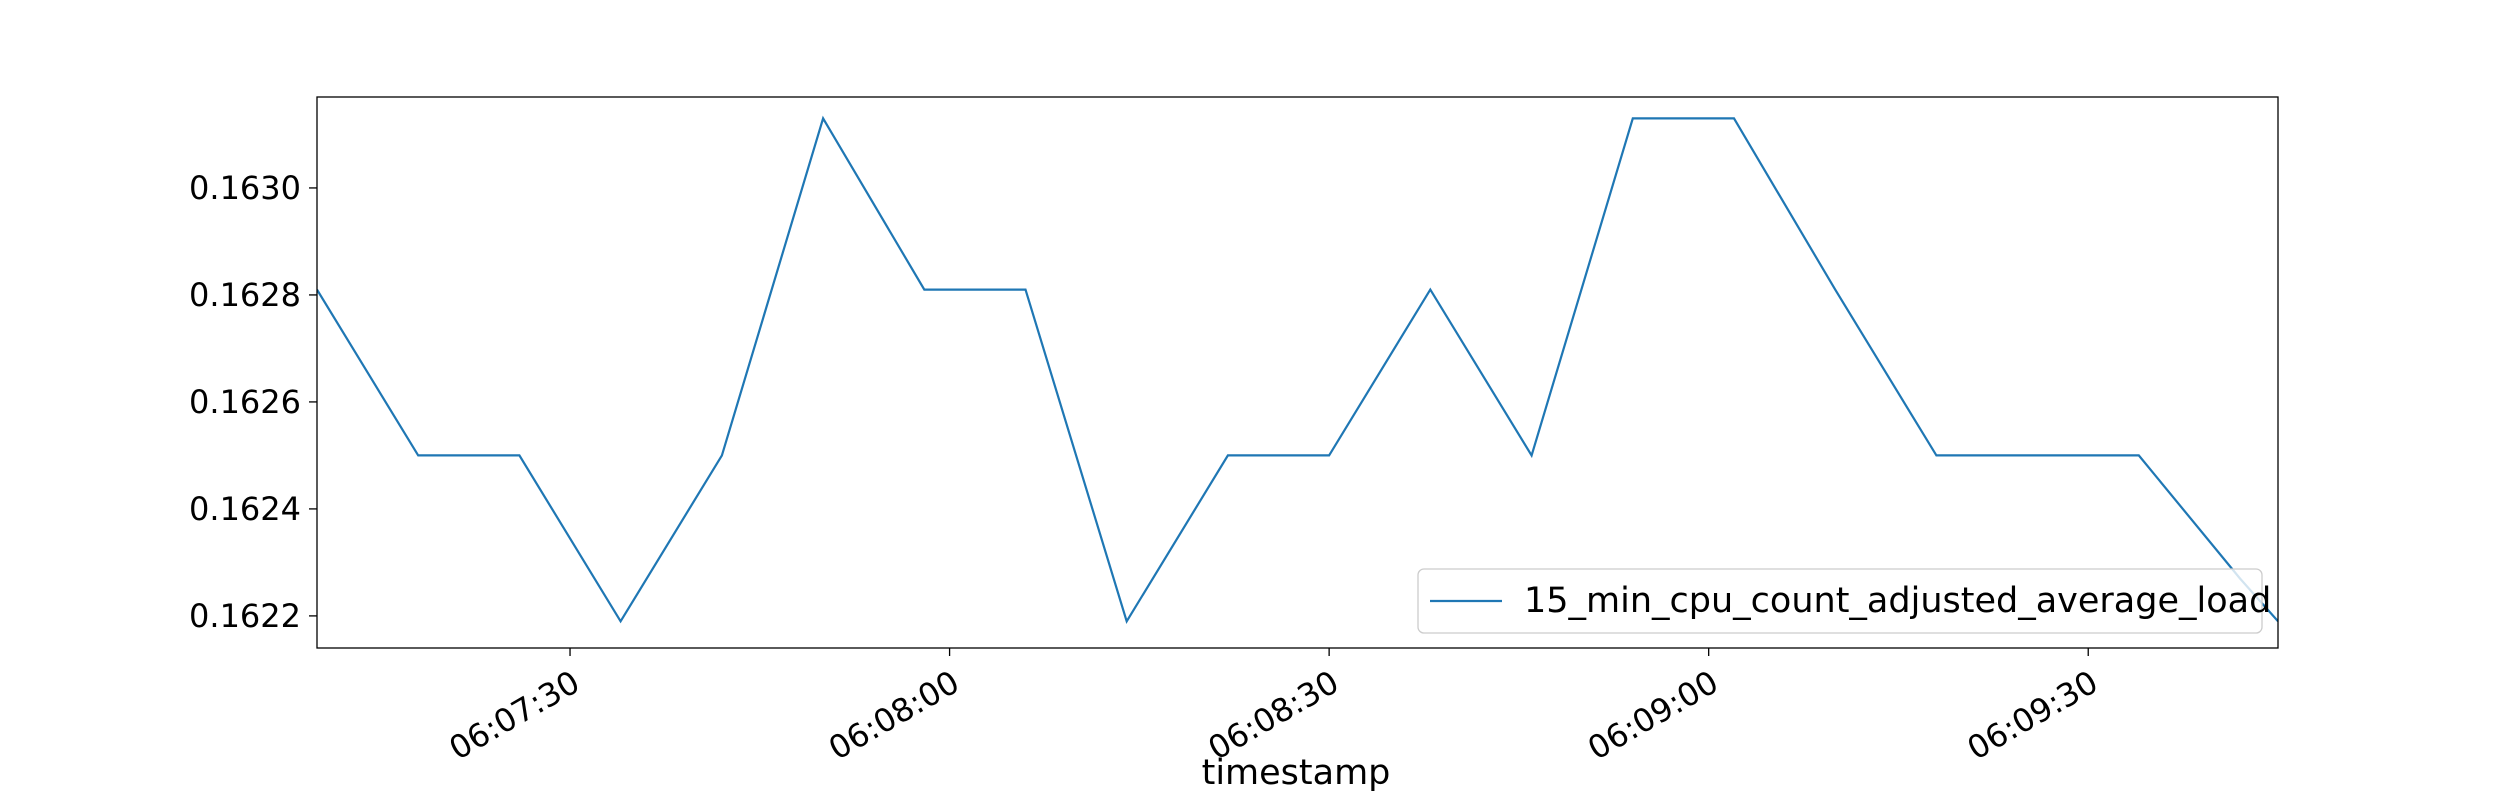 The width and height of the screenshot is (2500, 804). What do you see at coordinates (893, 715) in the screenshot?
I see `x-tick-label: 06:08:00` at bounding box center [893, 715].